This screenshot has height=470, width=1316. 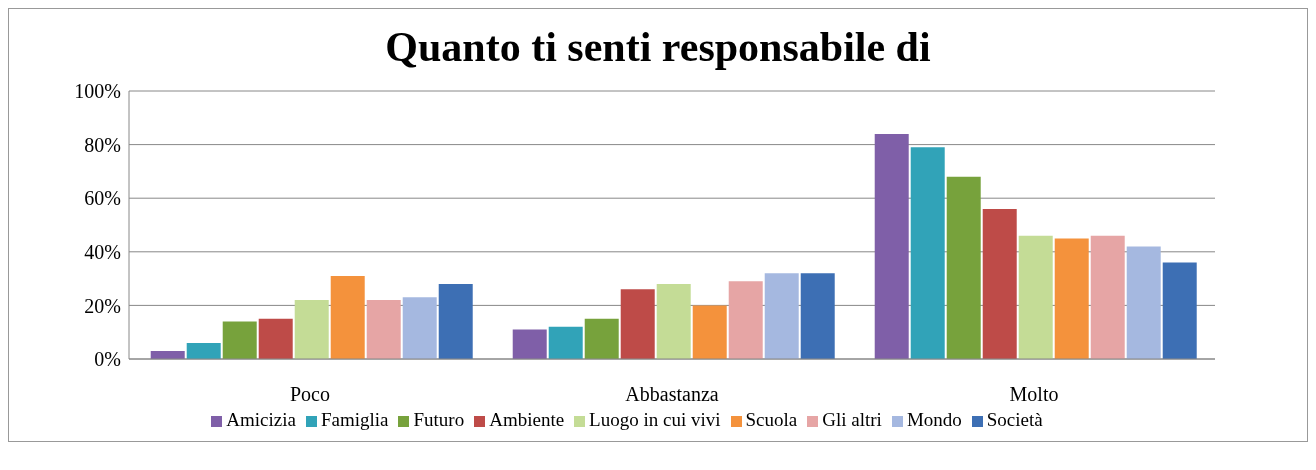 I want to click on x-tick-label: Abbastanza, so click(x=672, y=394).